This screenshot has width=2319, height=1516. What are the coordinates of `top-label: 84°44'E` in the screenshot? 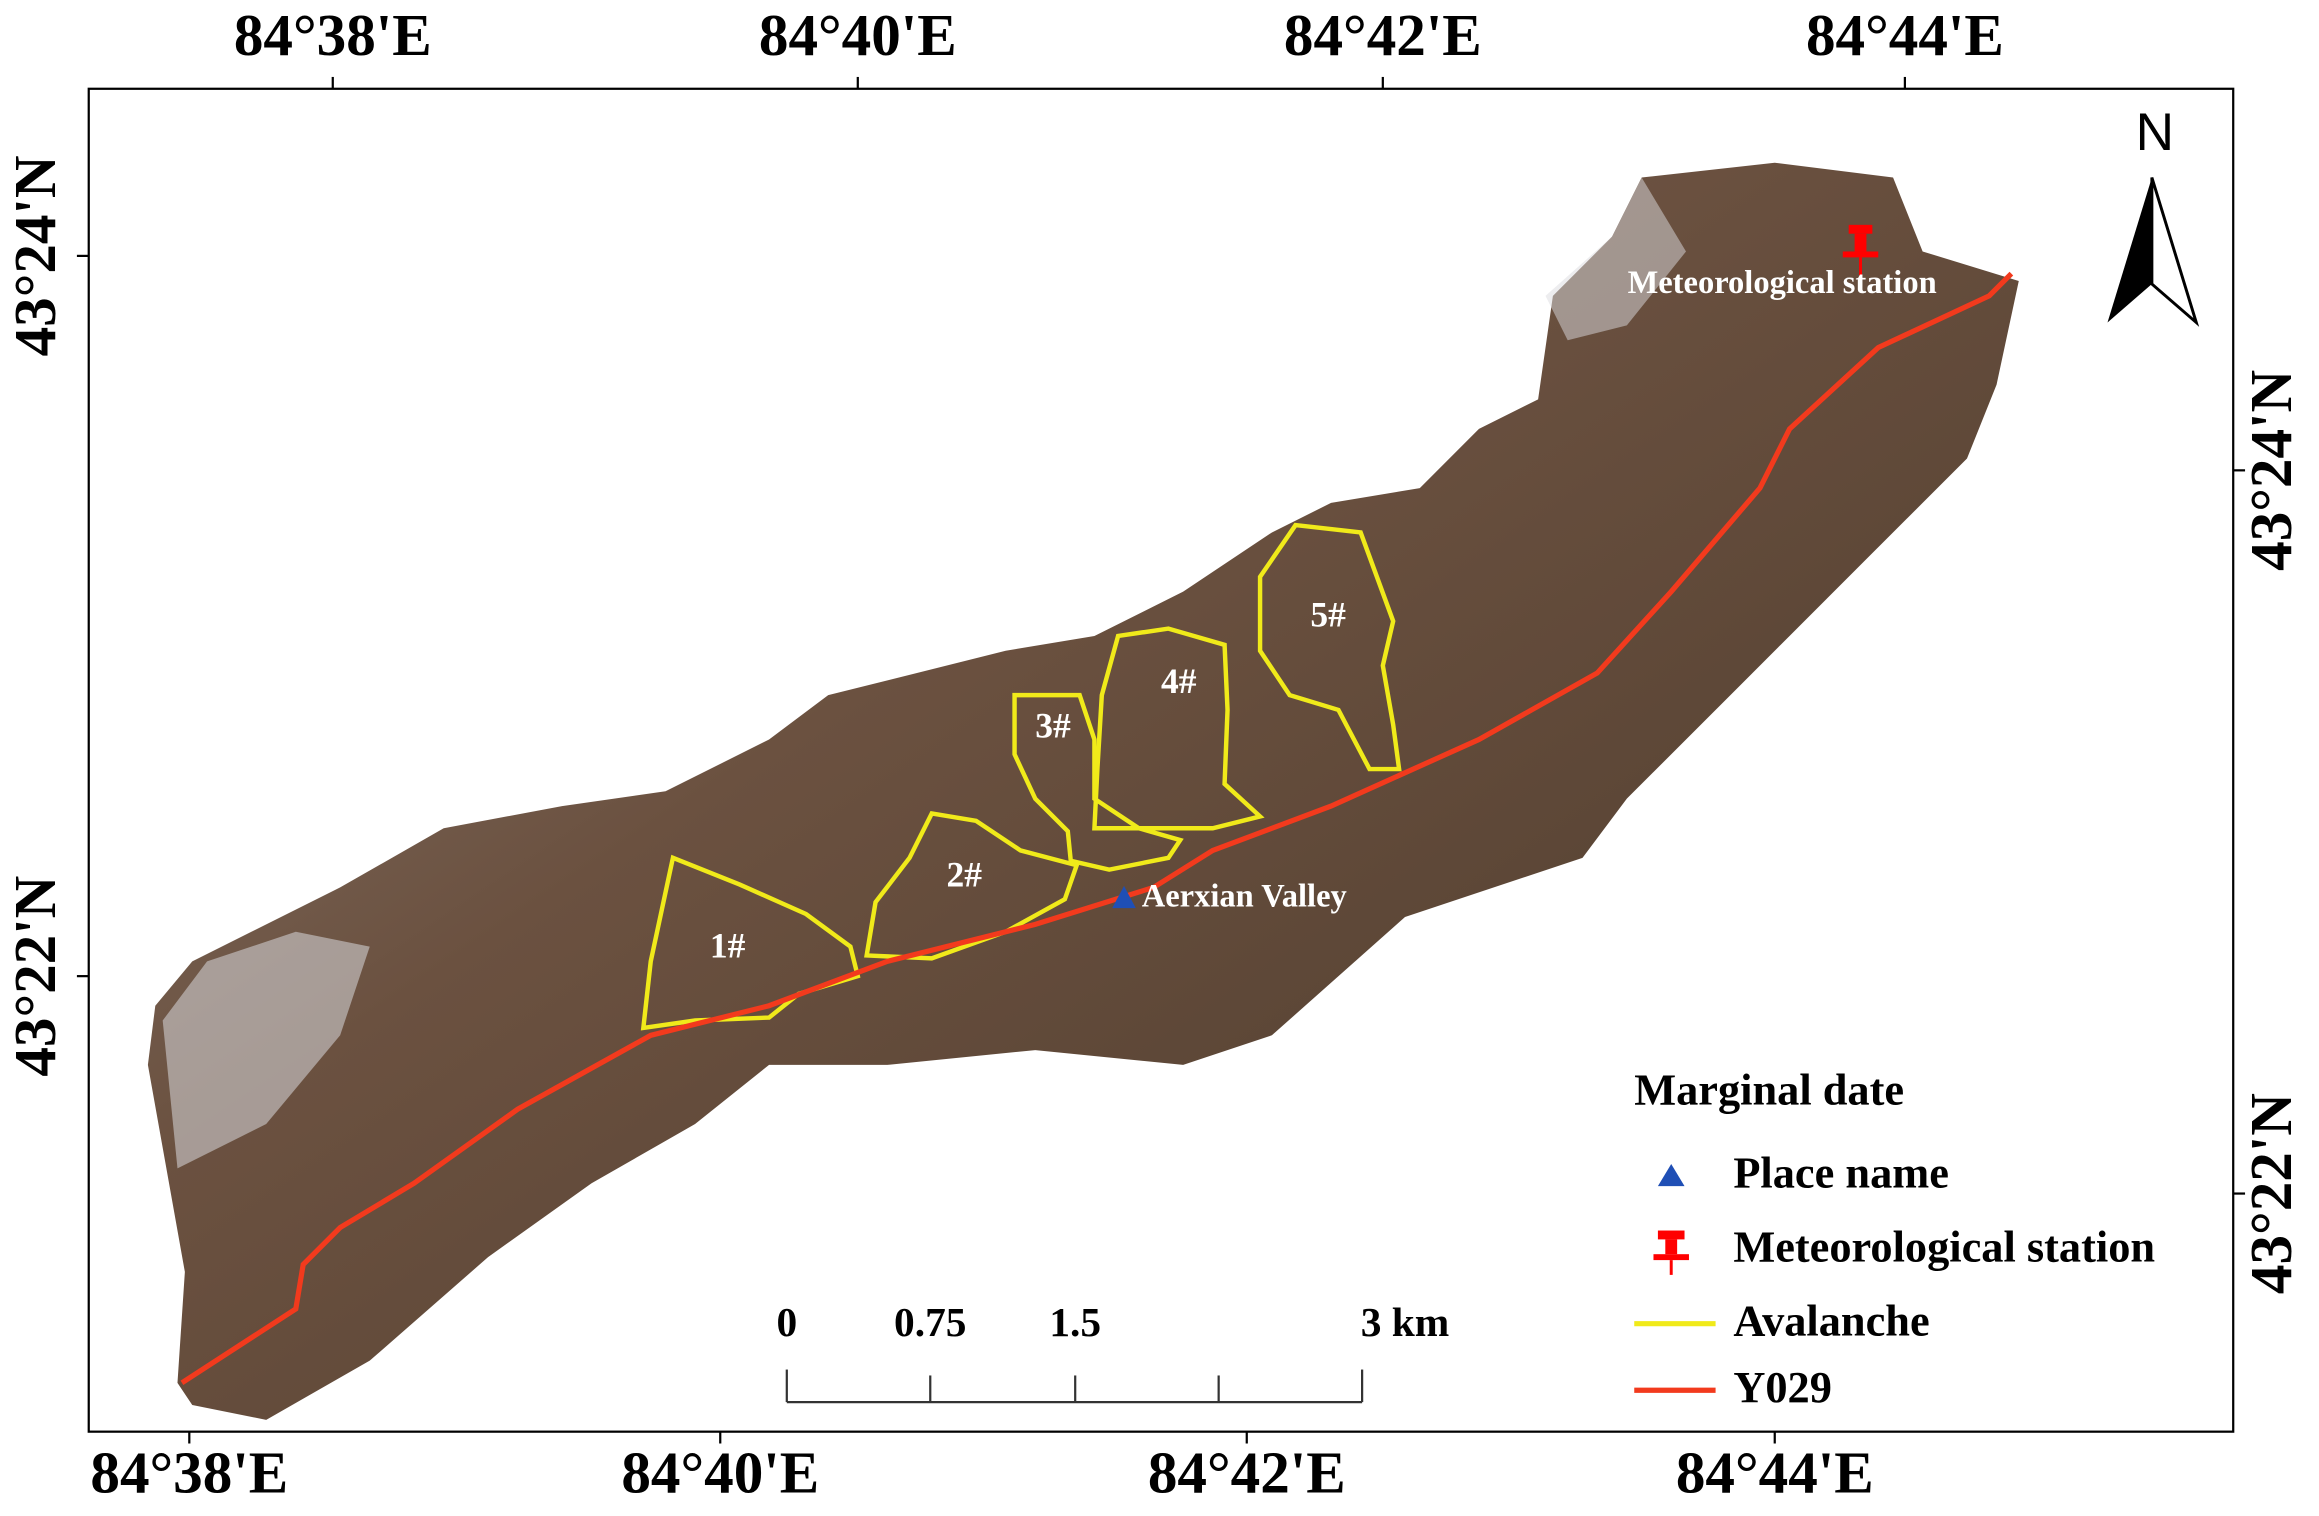 It's located at (1905, 35).